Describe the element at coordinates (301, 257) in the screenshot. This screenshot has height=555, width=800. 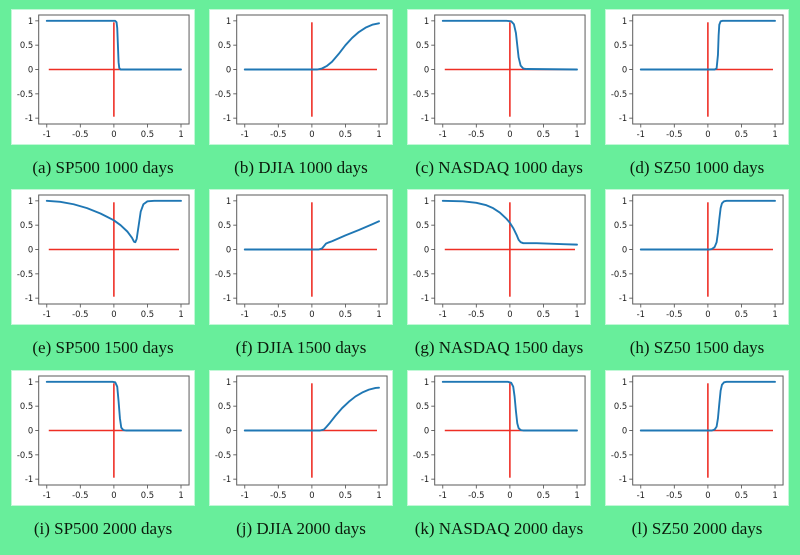
I see `chart-djia-1500: -1 -0.5 0 0.5 1 1 0.5 0 -0.5 -1` at that location.